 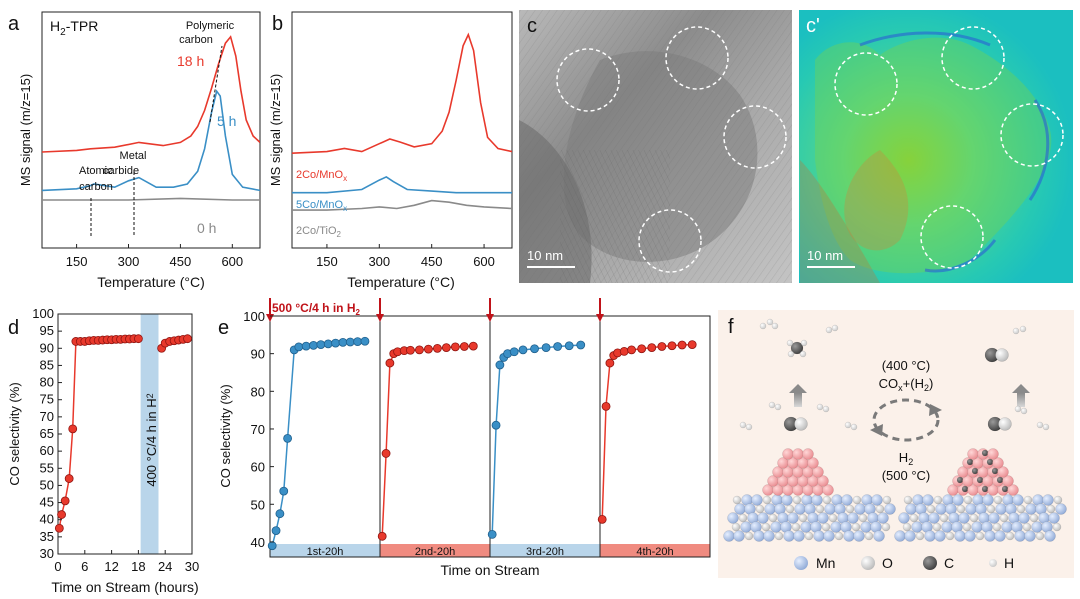 What do you see at coordinates (825, 255) in the screenshot?
I see `panel-cp-scale-label: 10 nm` at bounding box center [825, 255].